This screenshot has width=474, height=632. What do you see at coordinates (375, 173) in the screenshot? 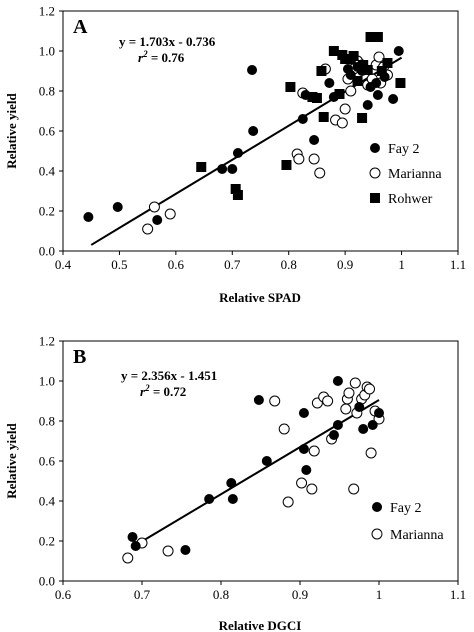
I see `panel-a-legend-marker-marianna` at bounding box center [375, 173].